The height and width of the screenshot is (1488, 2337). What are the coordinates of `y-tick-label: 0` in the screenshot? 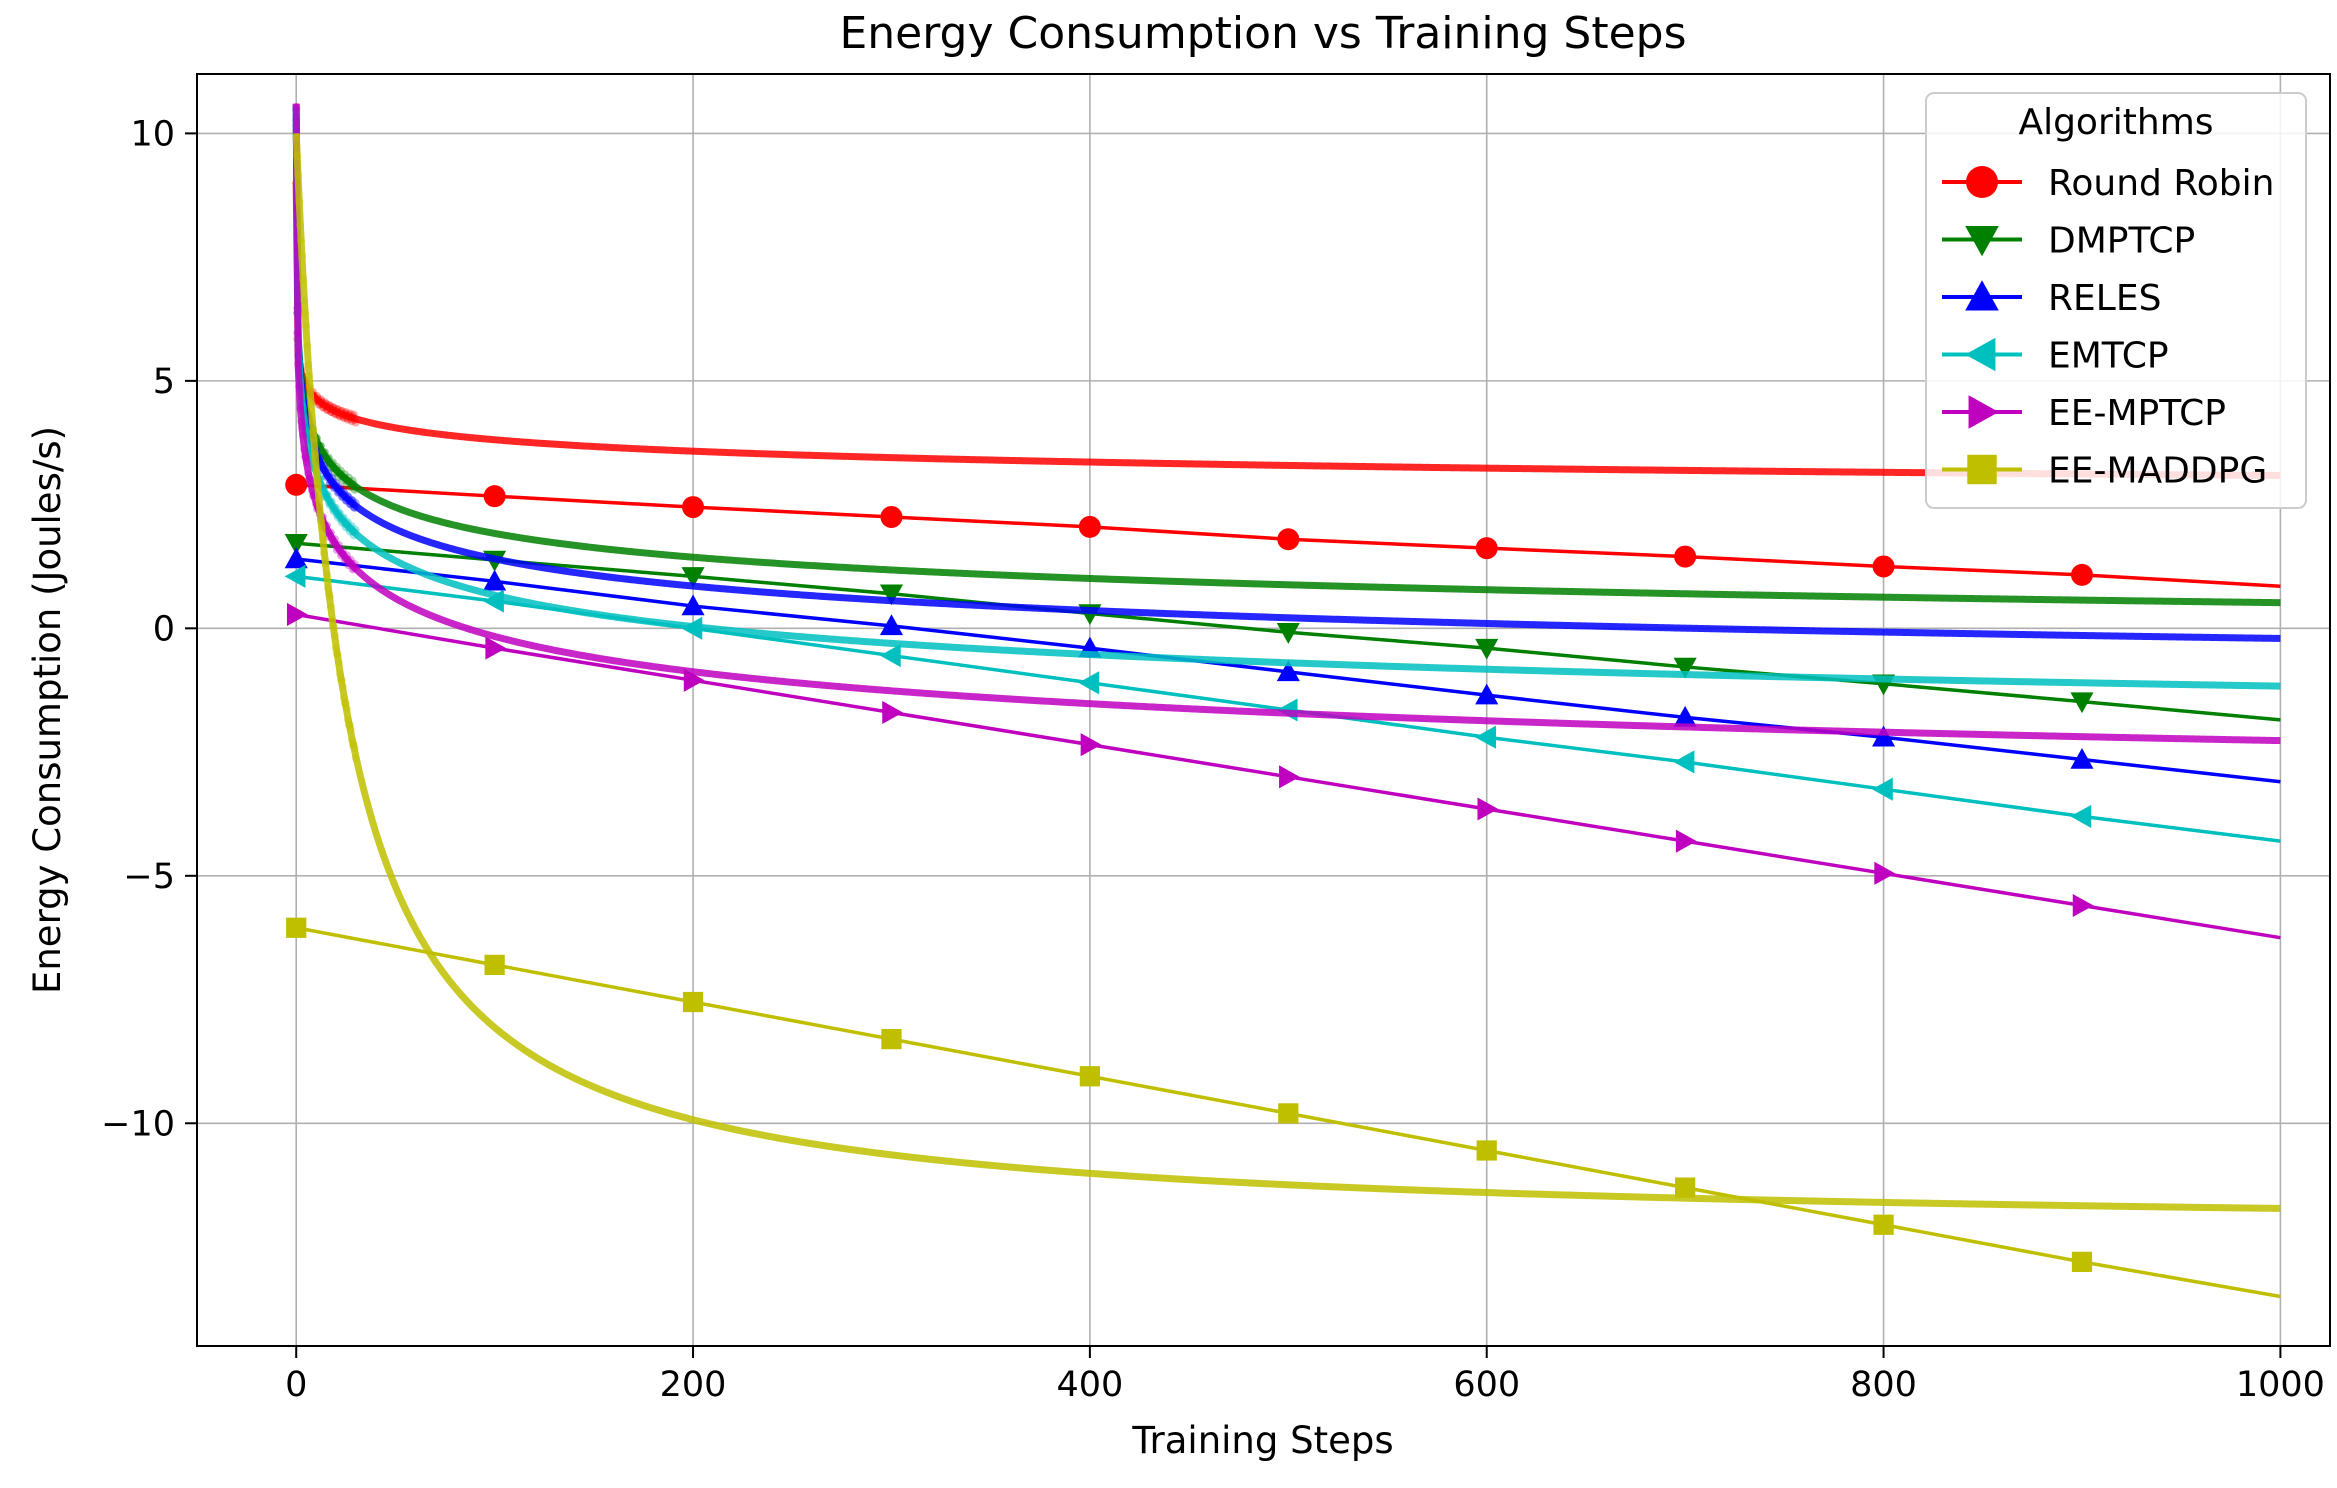 It's located at (164, 629).